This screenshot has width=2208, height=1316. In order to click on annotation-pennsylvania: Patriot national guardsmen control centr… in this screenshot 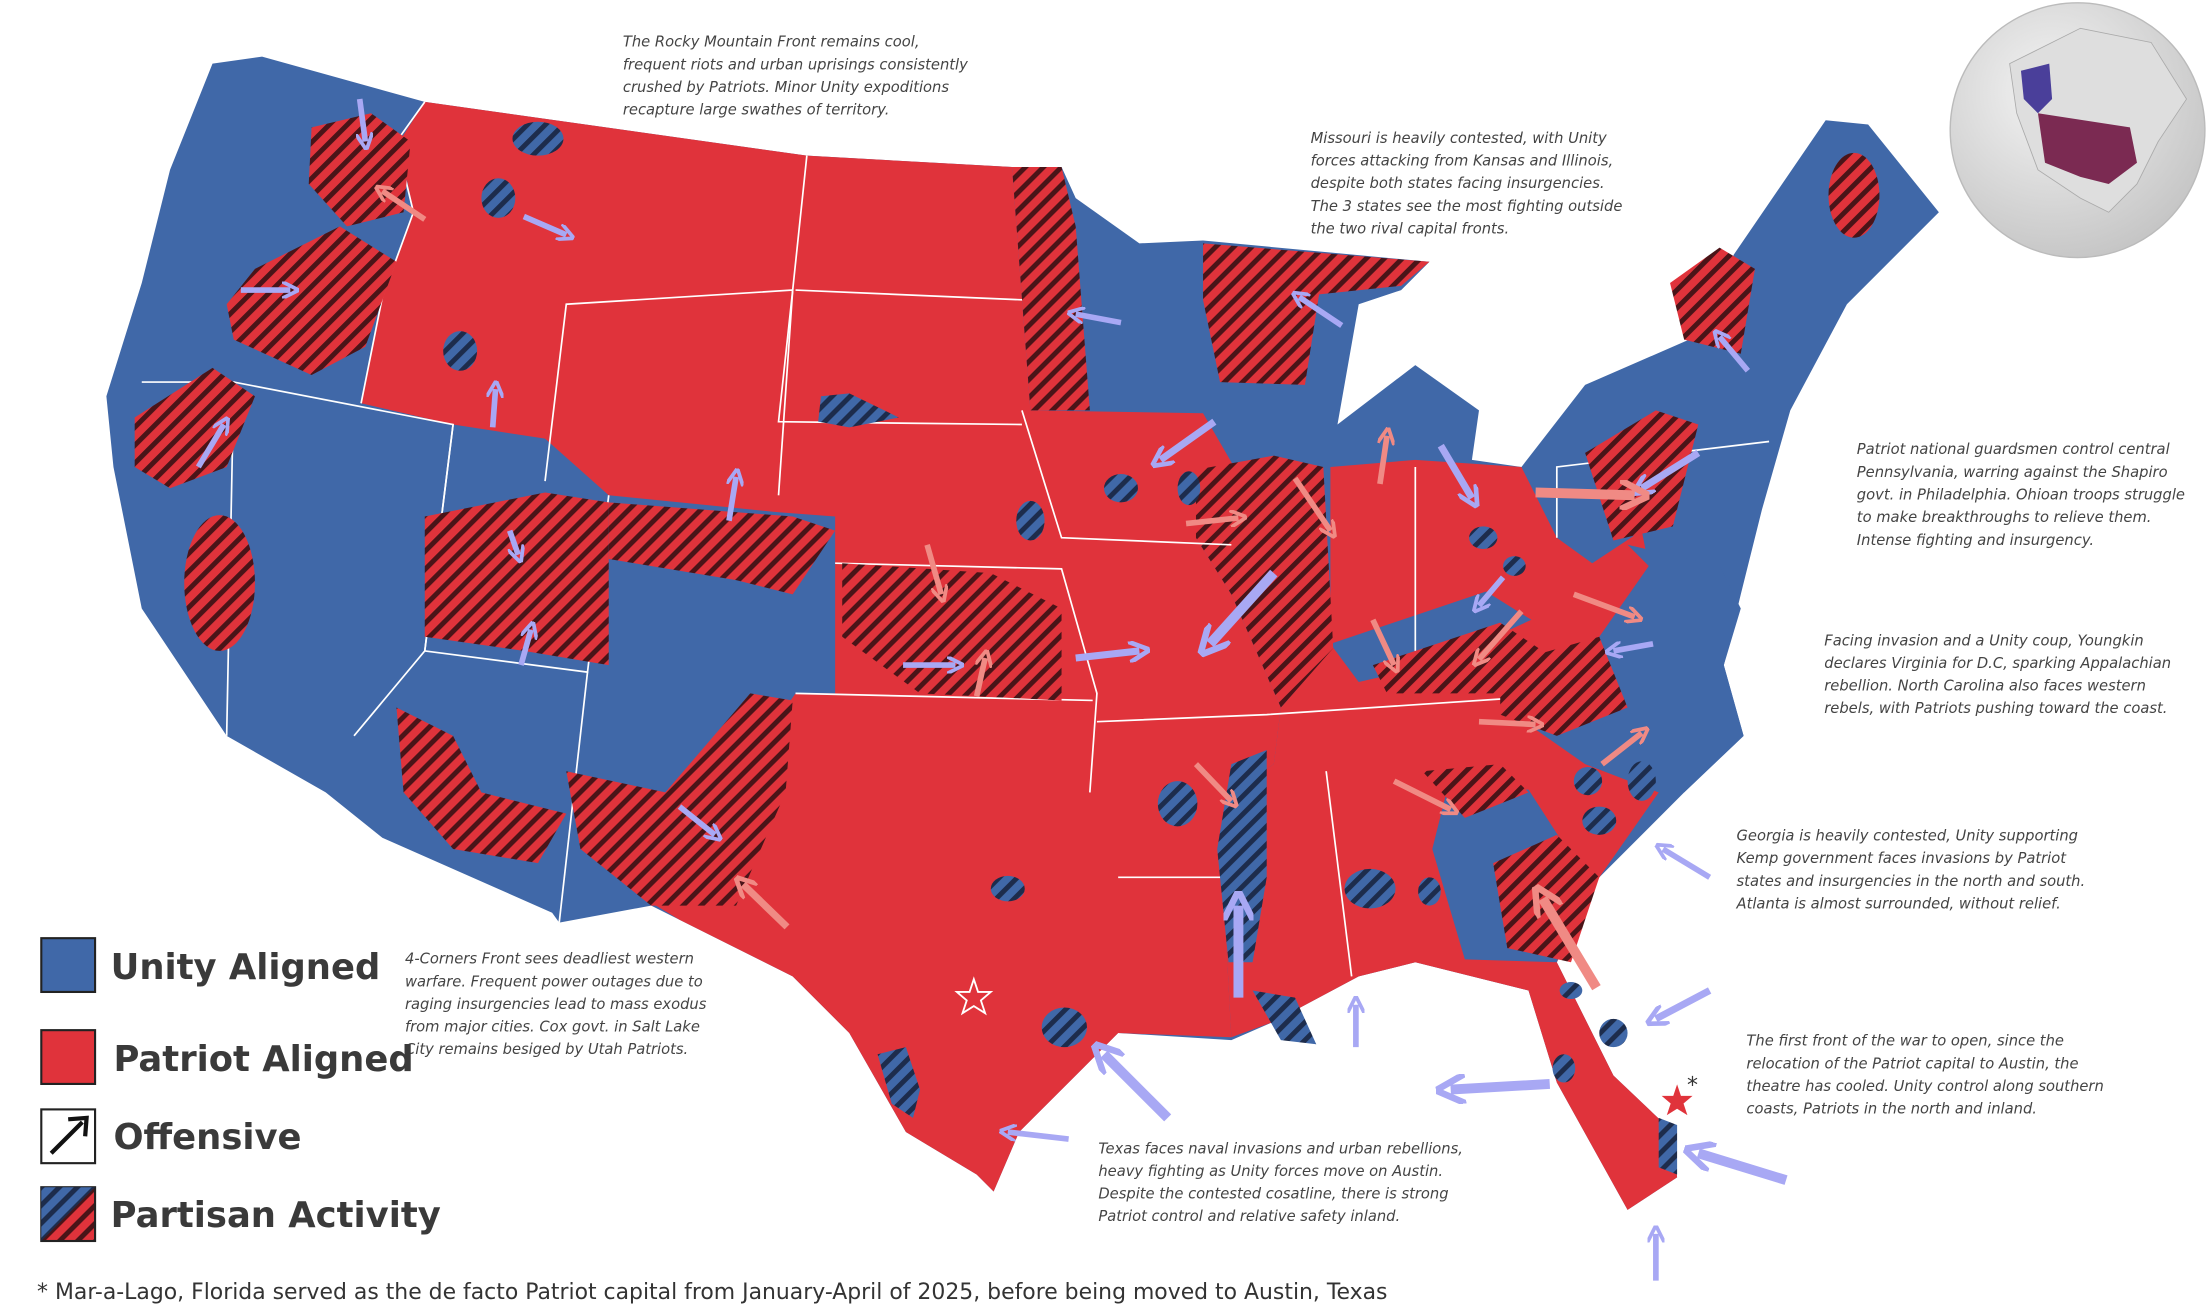, I will do `click(2023, 495)`.